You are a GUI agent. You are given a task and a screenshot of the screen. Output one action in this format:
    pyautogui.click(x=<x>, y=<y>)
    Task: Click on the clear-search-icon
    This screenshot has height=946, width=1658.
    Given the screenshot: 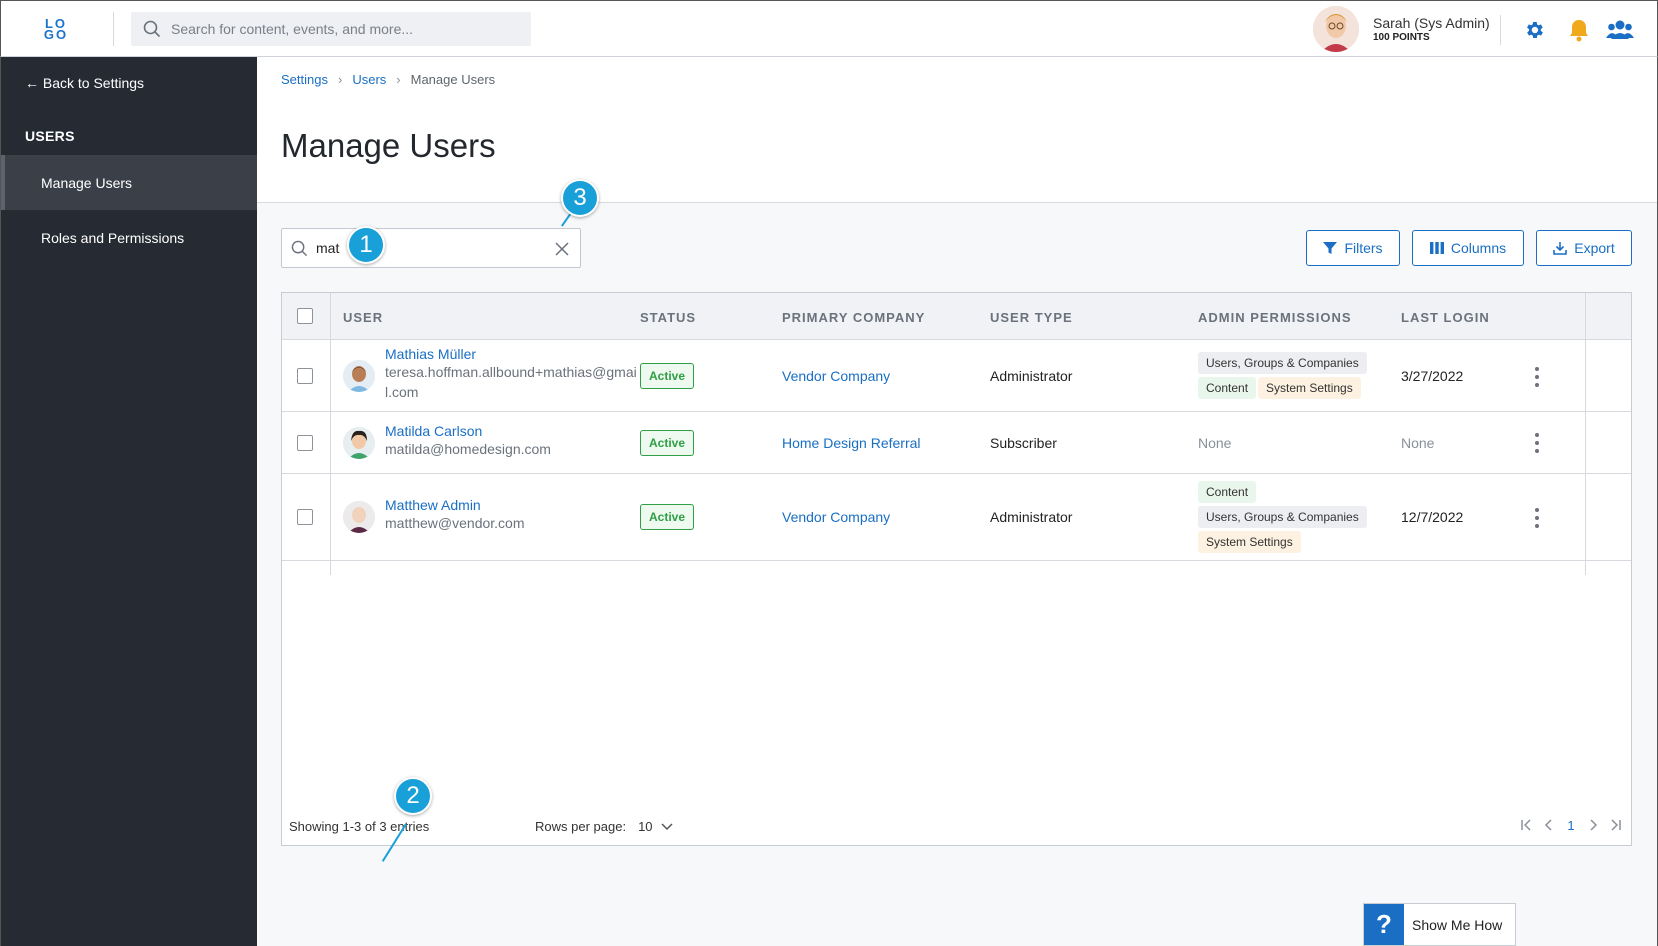 What is the action you would take?
    pyautogui.click(x=562, y=249)
    